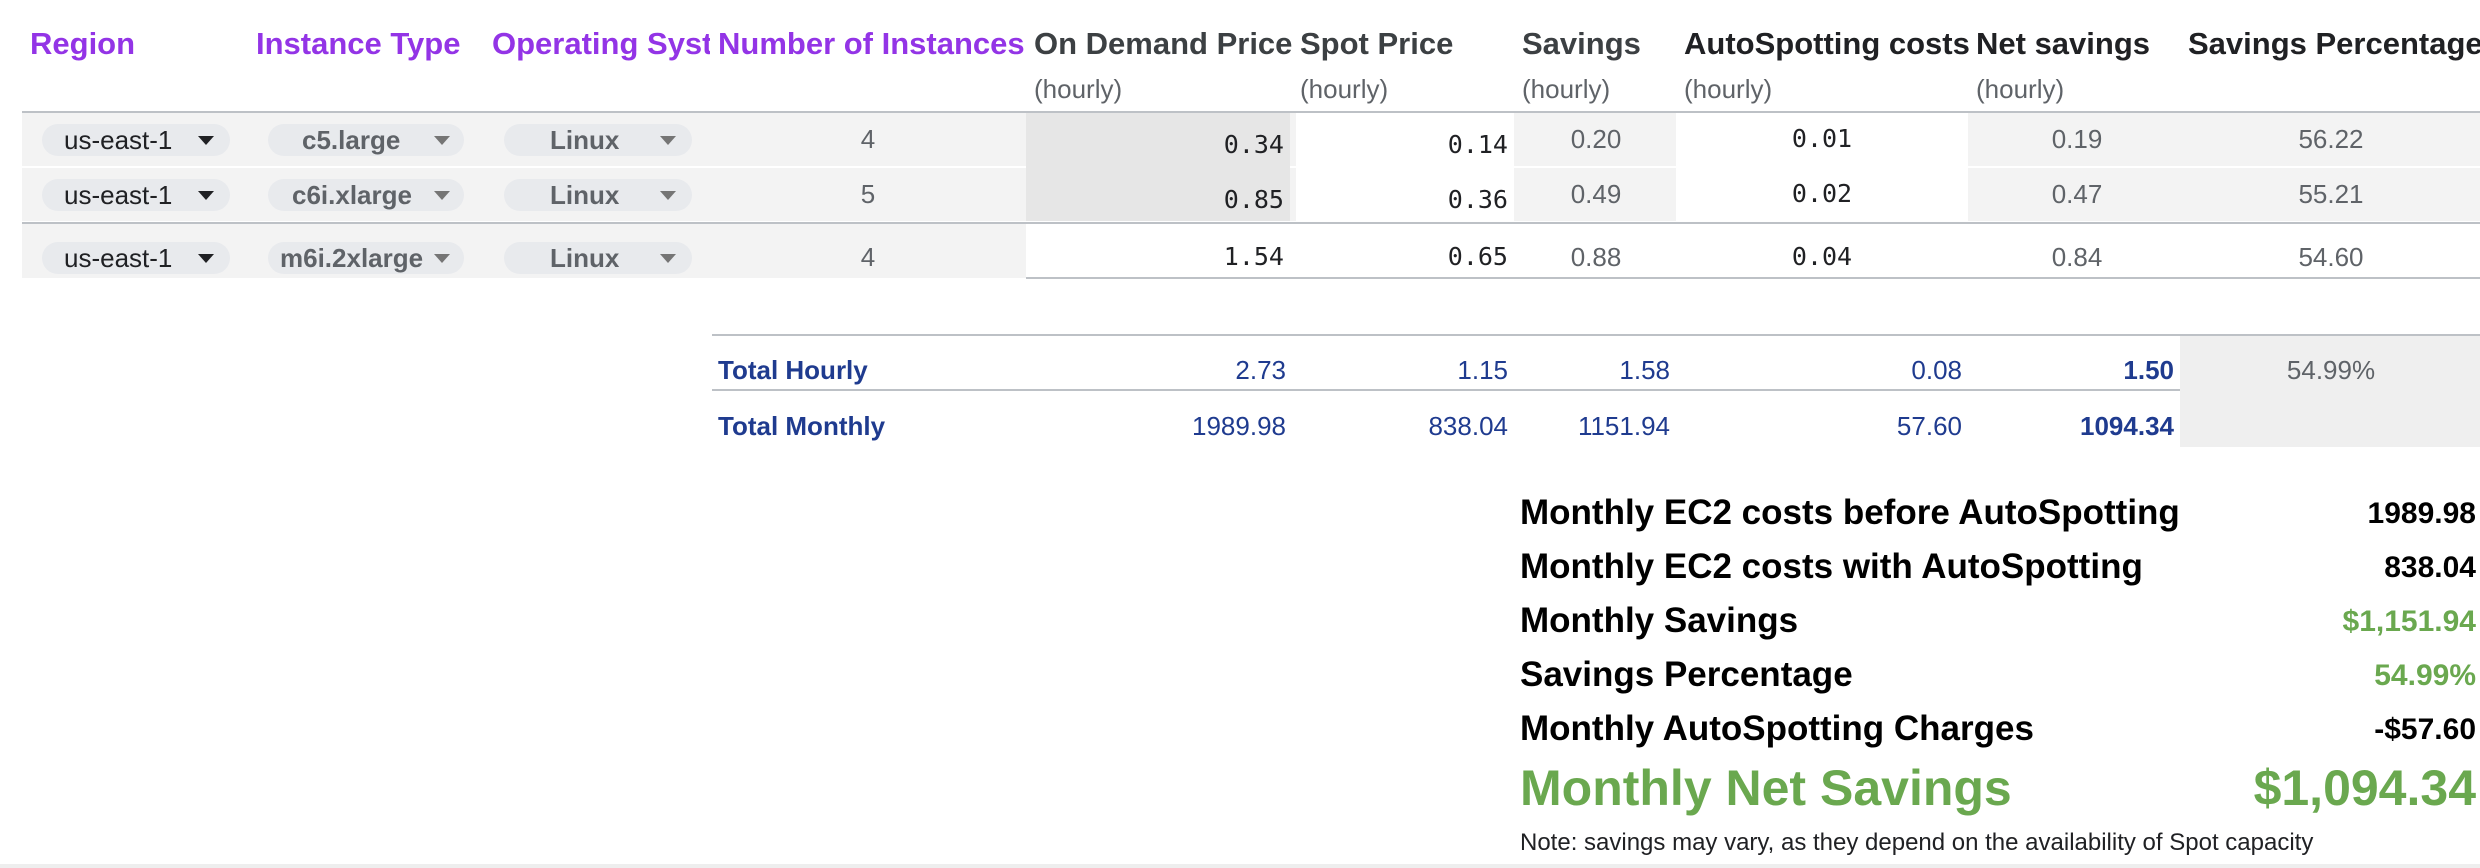  I want to click on instance-type-dropdown: m6i.2xlarge, so click(366, 258).